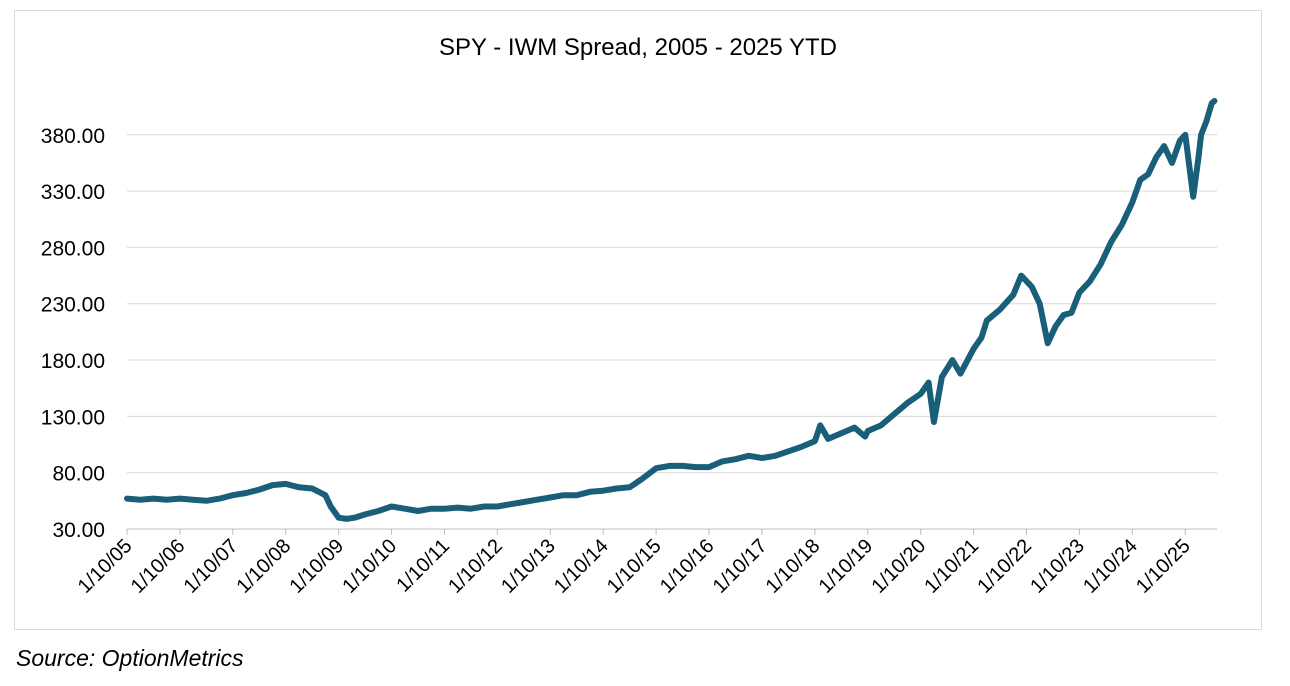 This screenshot has height=686, width=1290. Describe the element at coordinates (687, 566) in the screenshot. I see `x-tick-label: 1/10/16` at that location.